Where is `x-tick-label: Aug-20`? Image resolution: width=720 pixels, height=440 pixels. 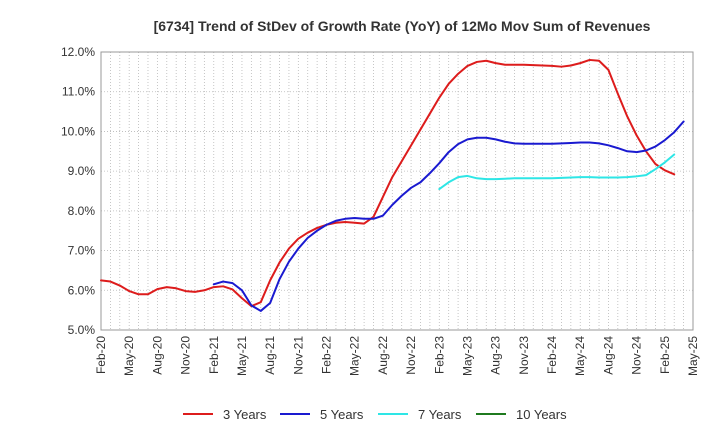
x-tick-label: Aug-20 is located at coordinates (157, 355).